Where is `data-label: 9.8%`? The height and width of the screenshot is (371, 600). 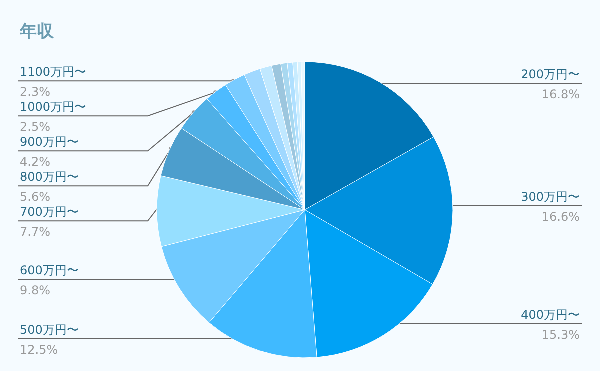 data-label: 9.8% is located at coordinates (35, 291).